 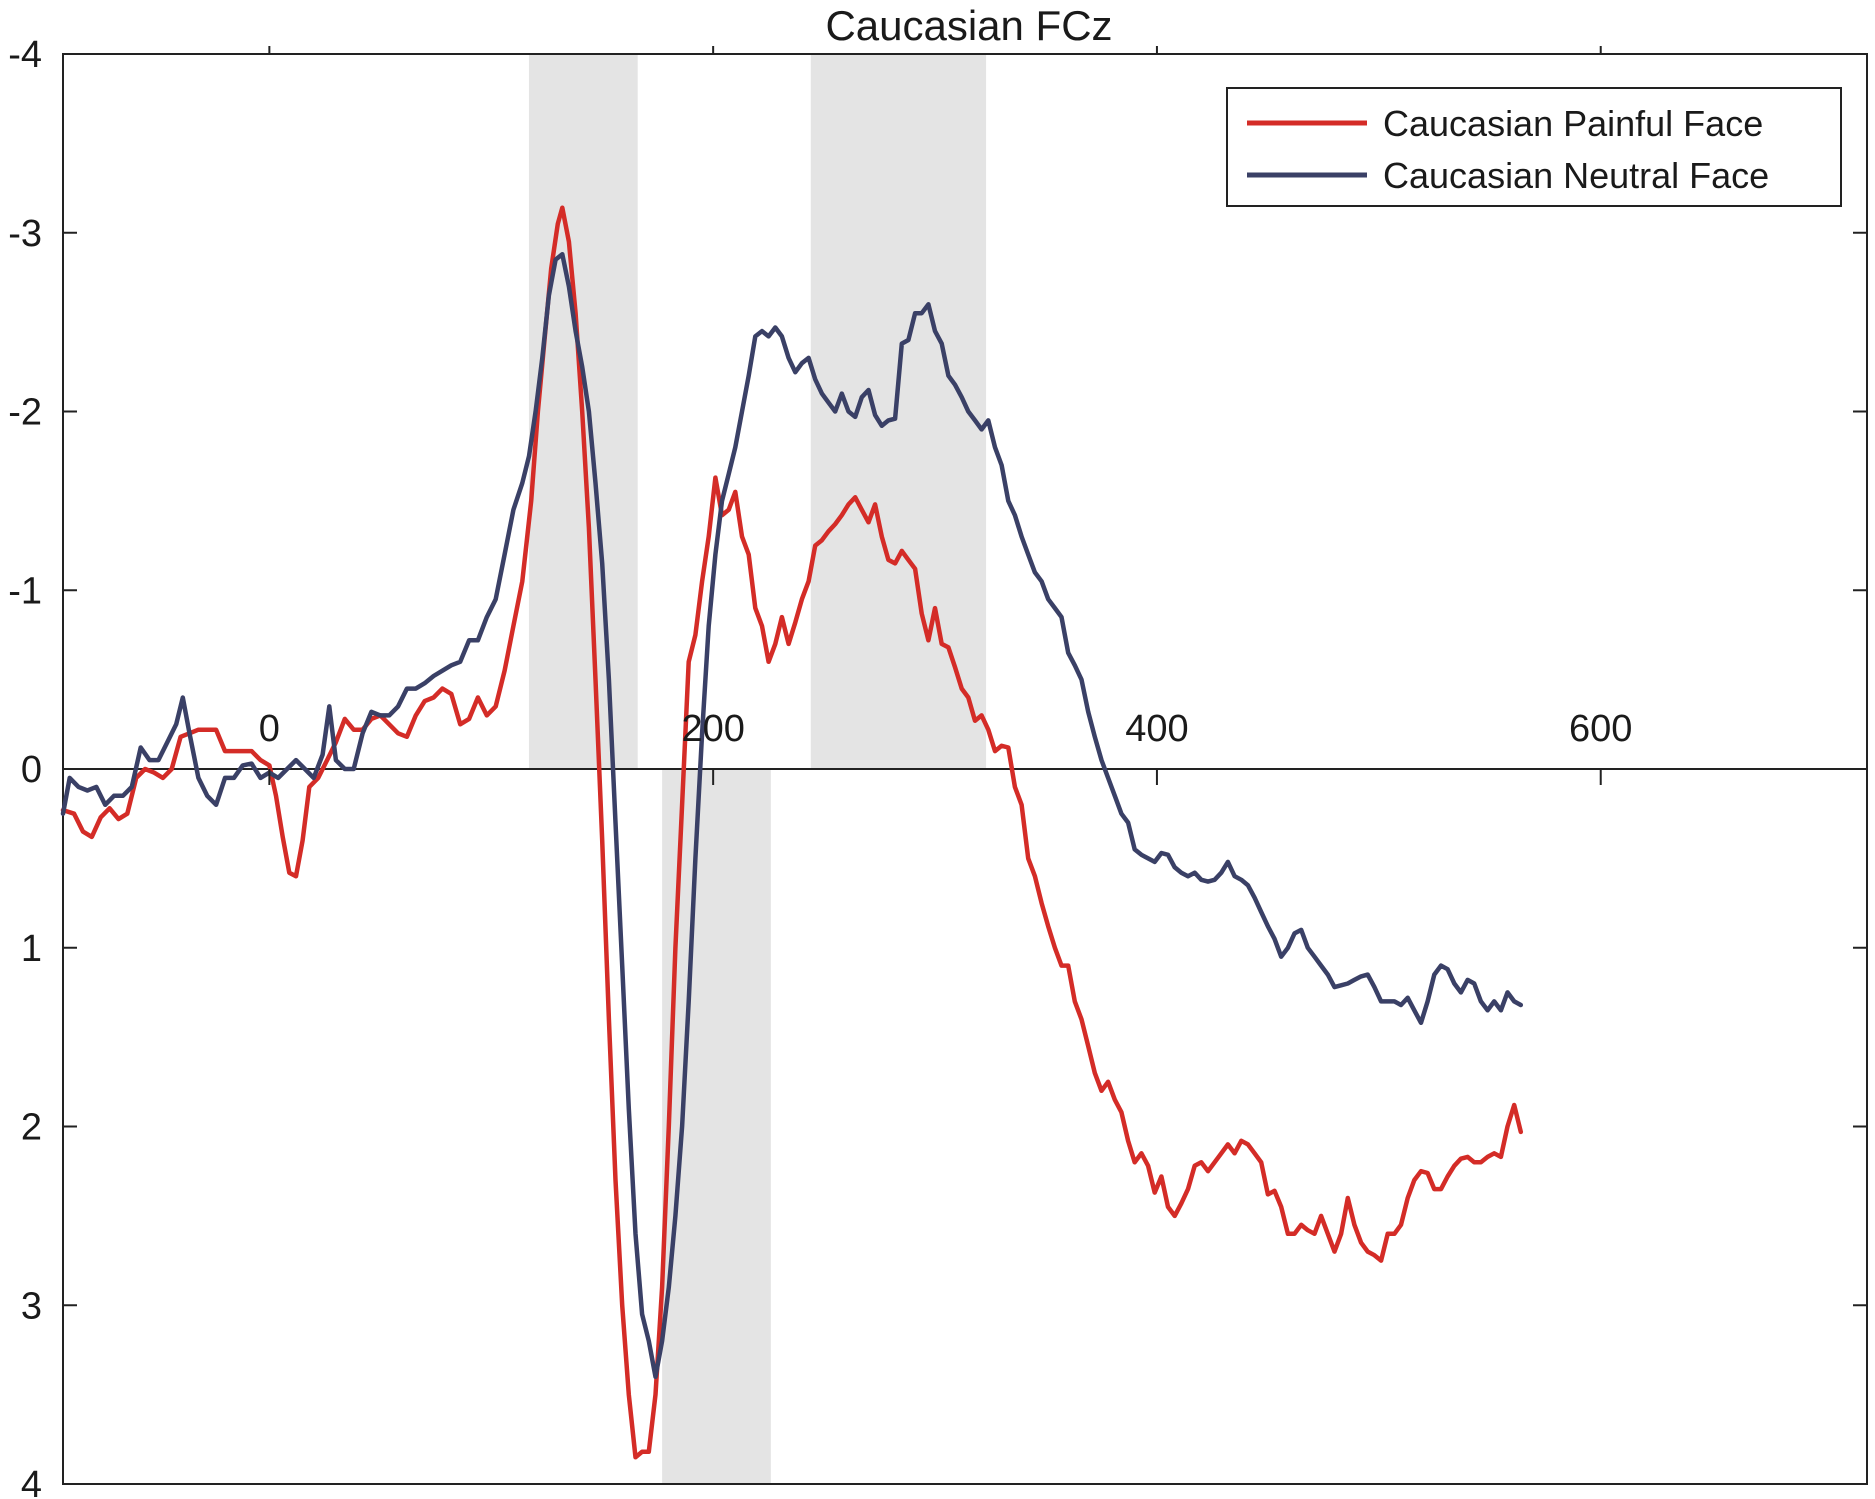 I want to click on y-tick-label: -3, so click(x=25, y=234).